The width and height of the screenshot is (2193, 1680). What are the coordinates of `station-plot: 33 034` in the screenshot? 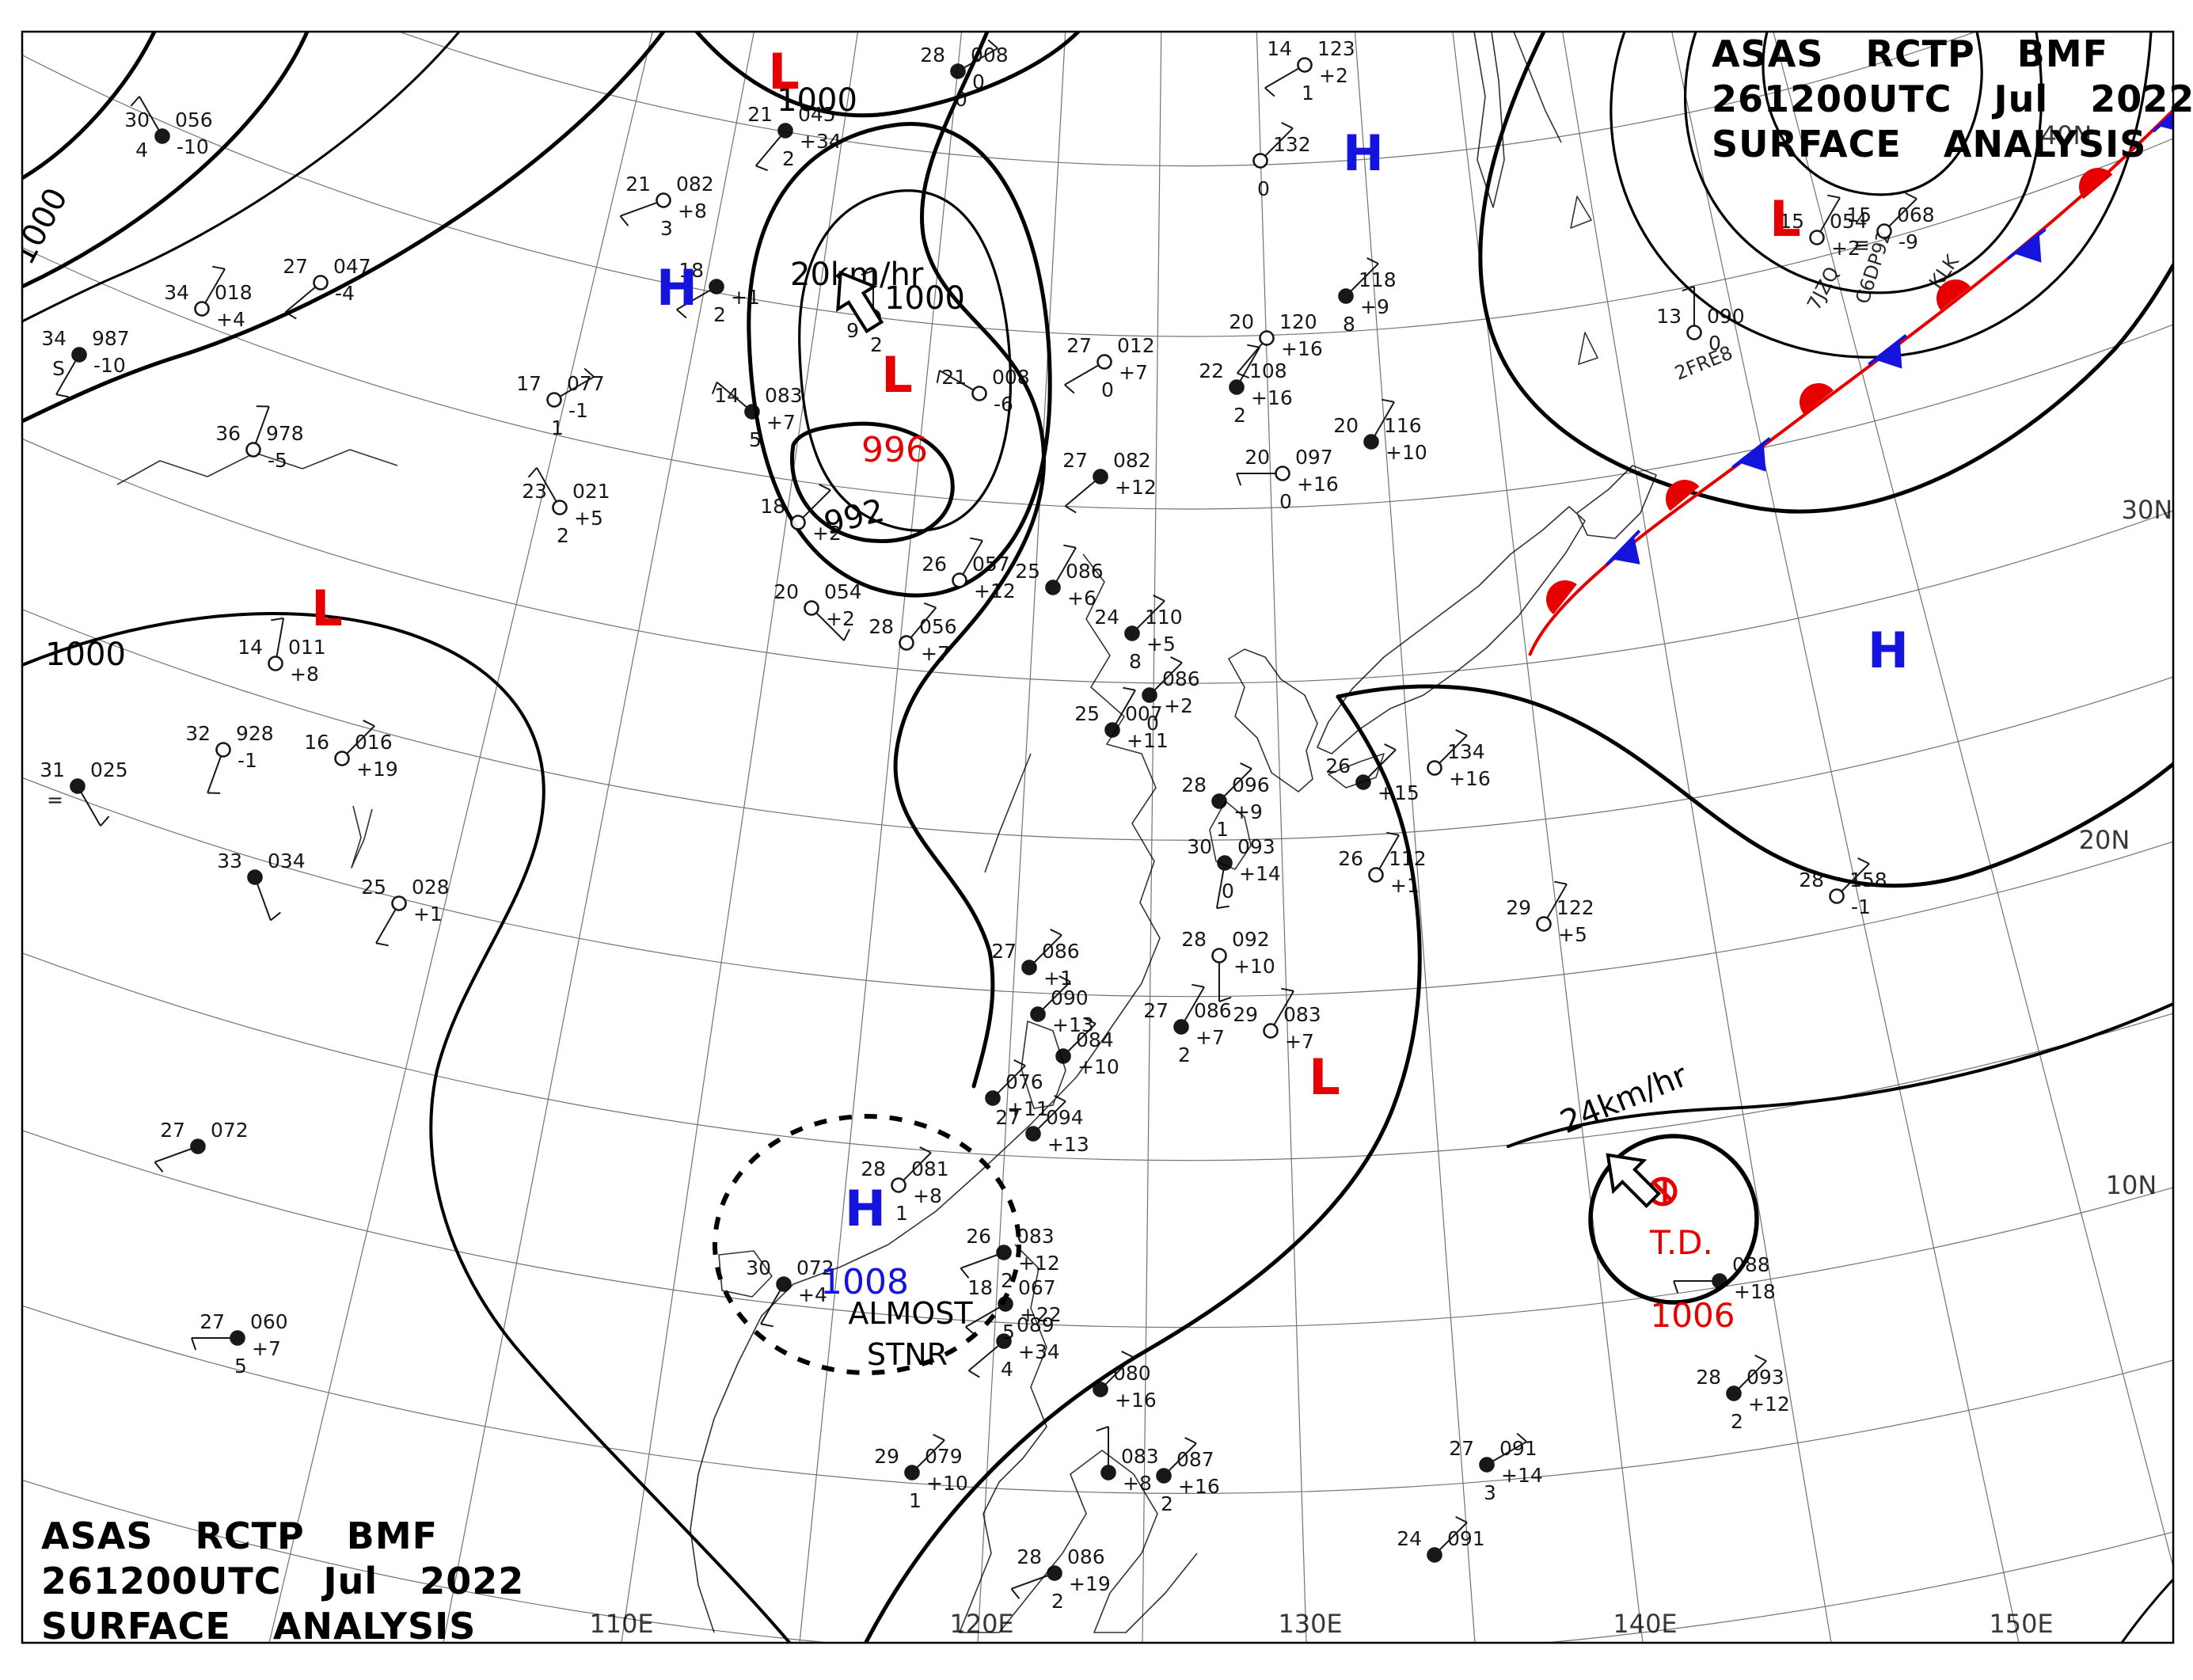 It's located at (261, 886).